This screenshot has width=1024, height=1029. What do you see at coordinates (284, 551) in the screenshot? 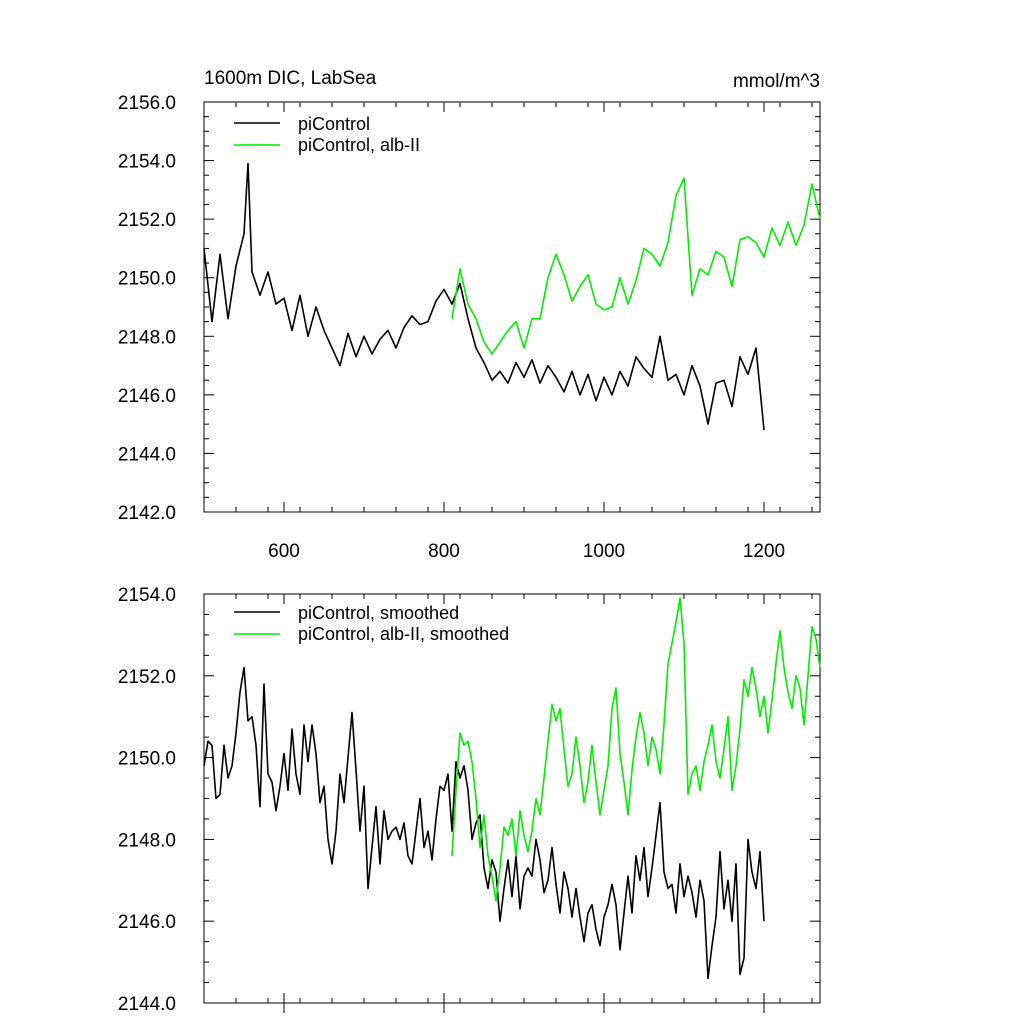
I see `x-tick-label: 600` at bounding box center [284, 551].